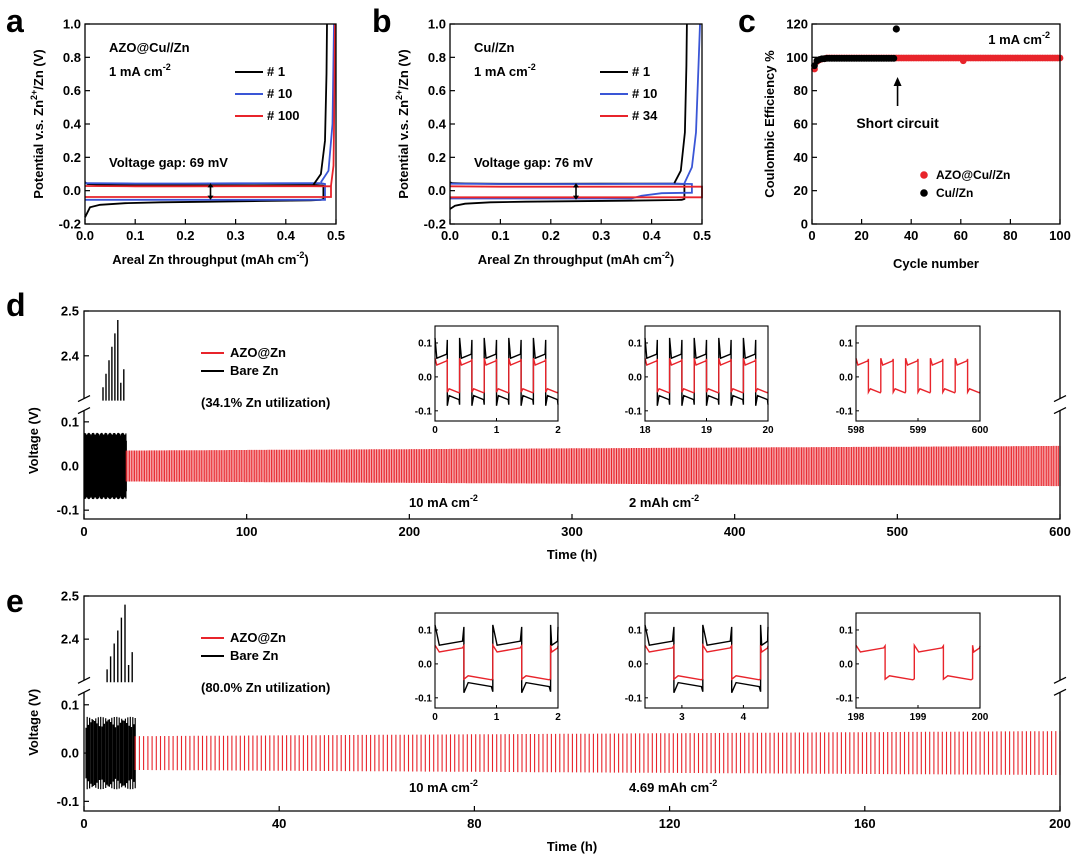 This screenshot has width=1080, height=860. Describe the element at coordinates (912, 380) in the screenshot. I see `inset-d-2: 598 599 600 -0.1 0.0 0.1` at that location.